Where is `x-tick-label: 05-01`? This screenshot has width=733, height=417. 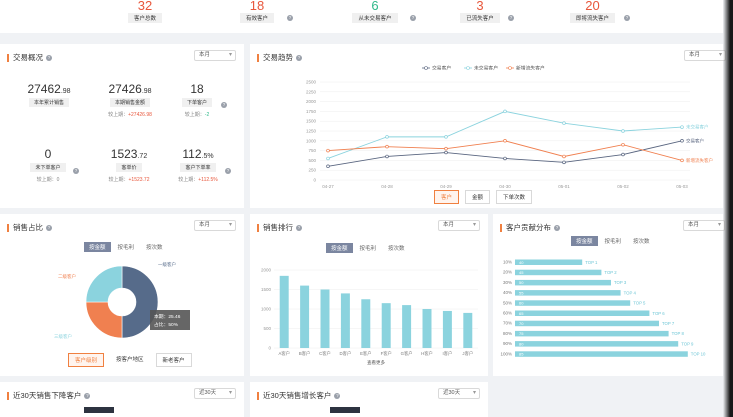
x-tick-label: 05-01 is located at coordinates (564, 186).